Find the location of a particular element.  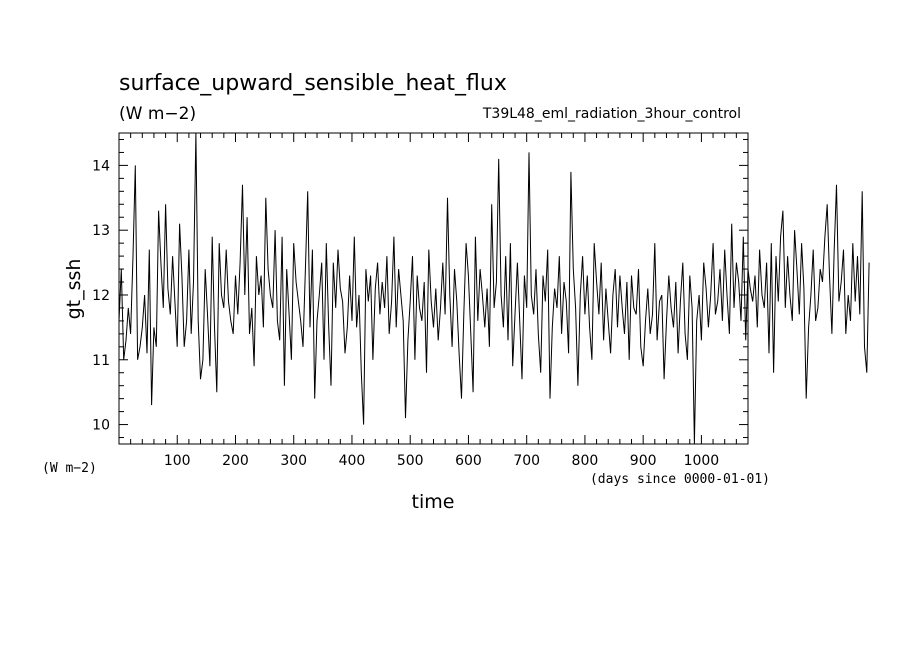

x-tick-label: 600 is located at coordinates (468, 461).